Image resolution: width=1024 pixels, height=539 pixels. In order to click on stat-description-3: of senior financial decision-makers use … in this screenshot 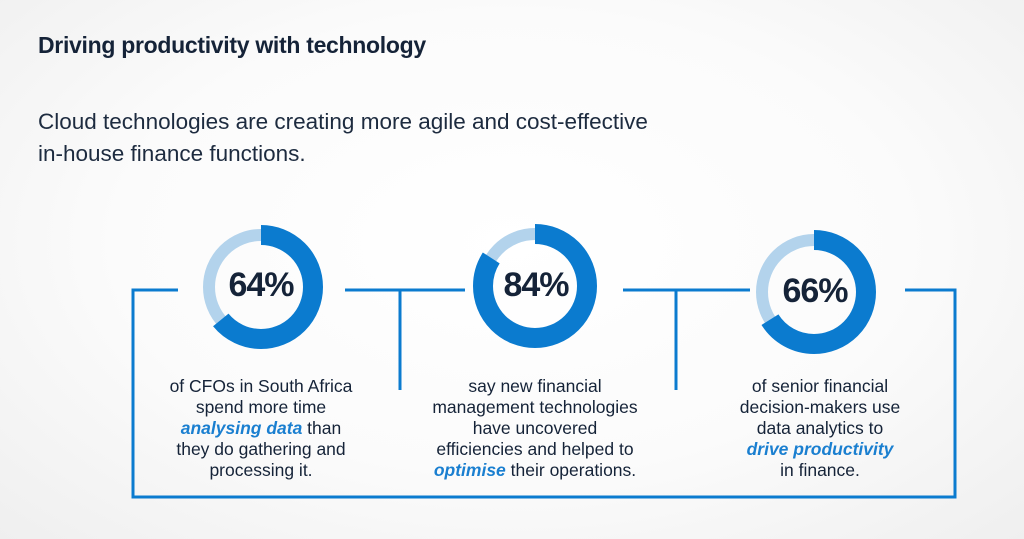, I will do `click(820, 428)`.